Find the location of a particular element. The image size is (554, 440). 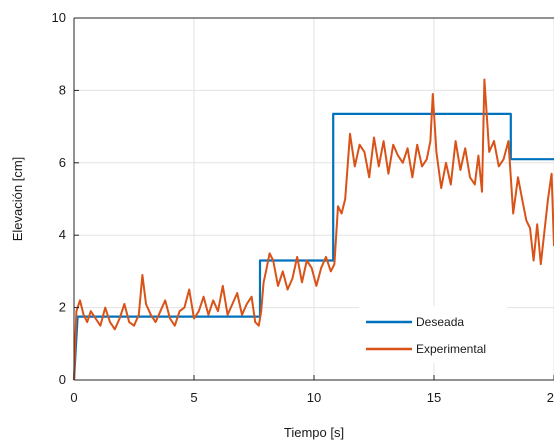

y-axis-title: Elevación [cm] is located at coordinates (17, 199).